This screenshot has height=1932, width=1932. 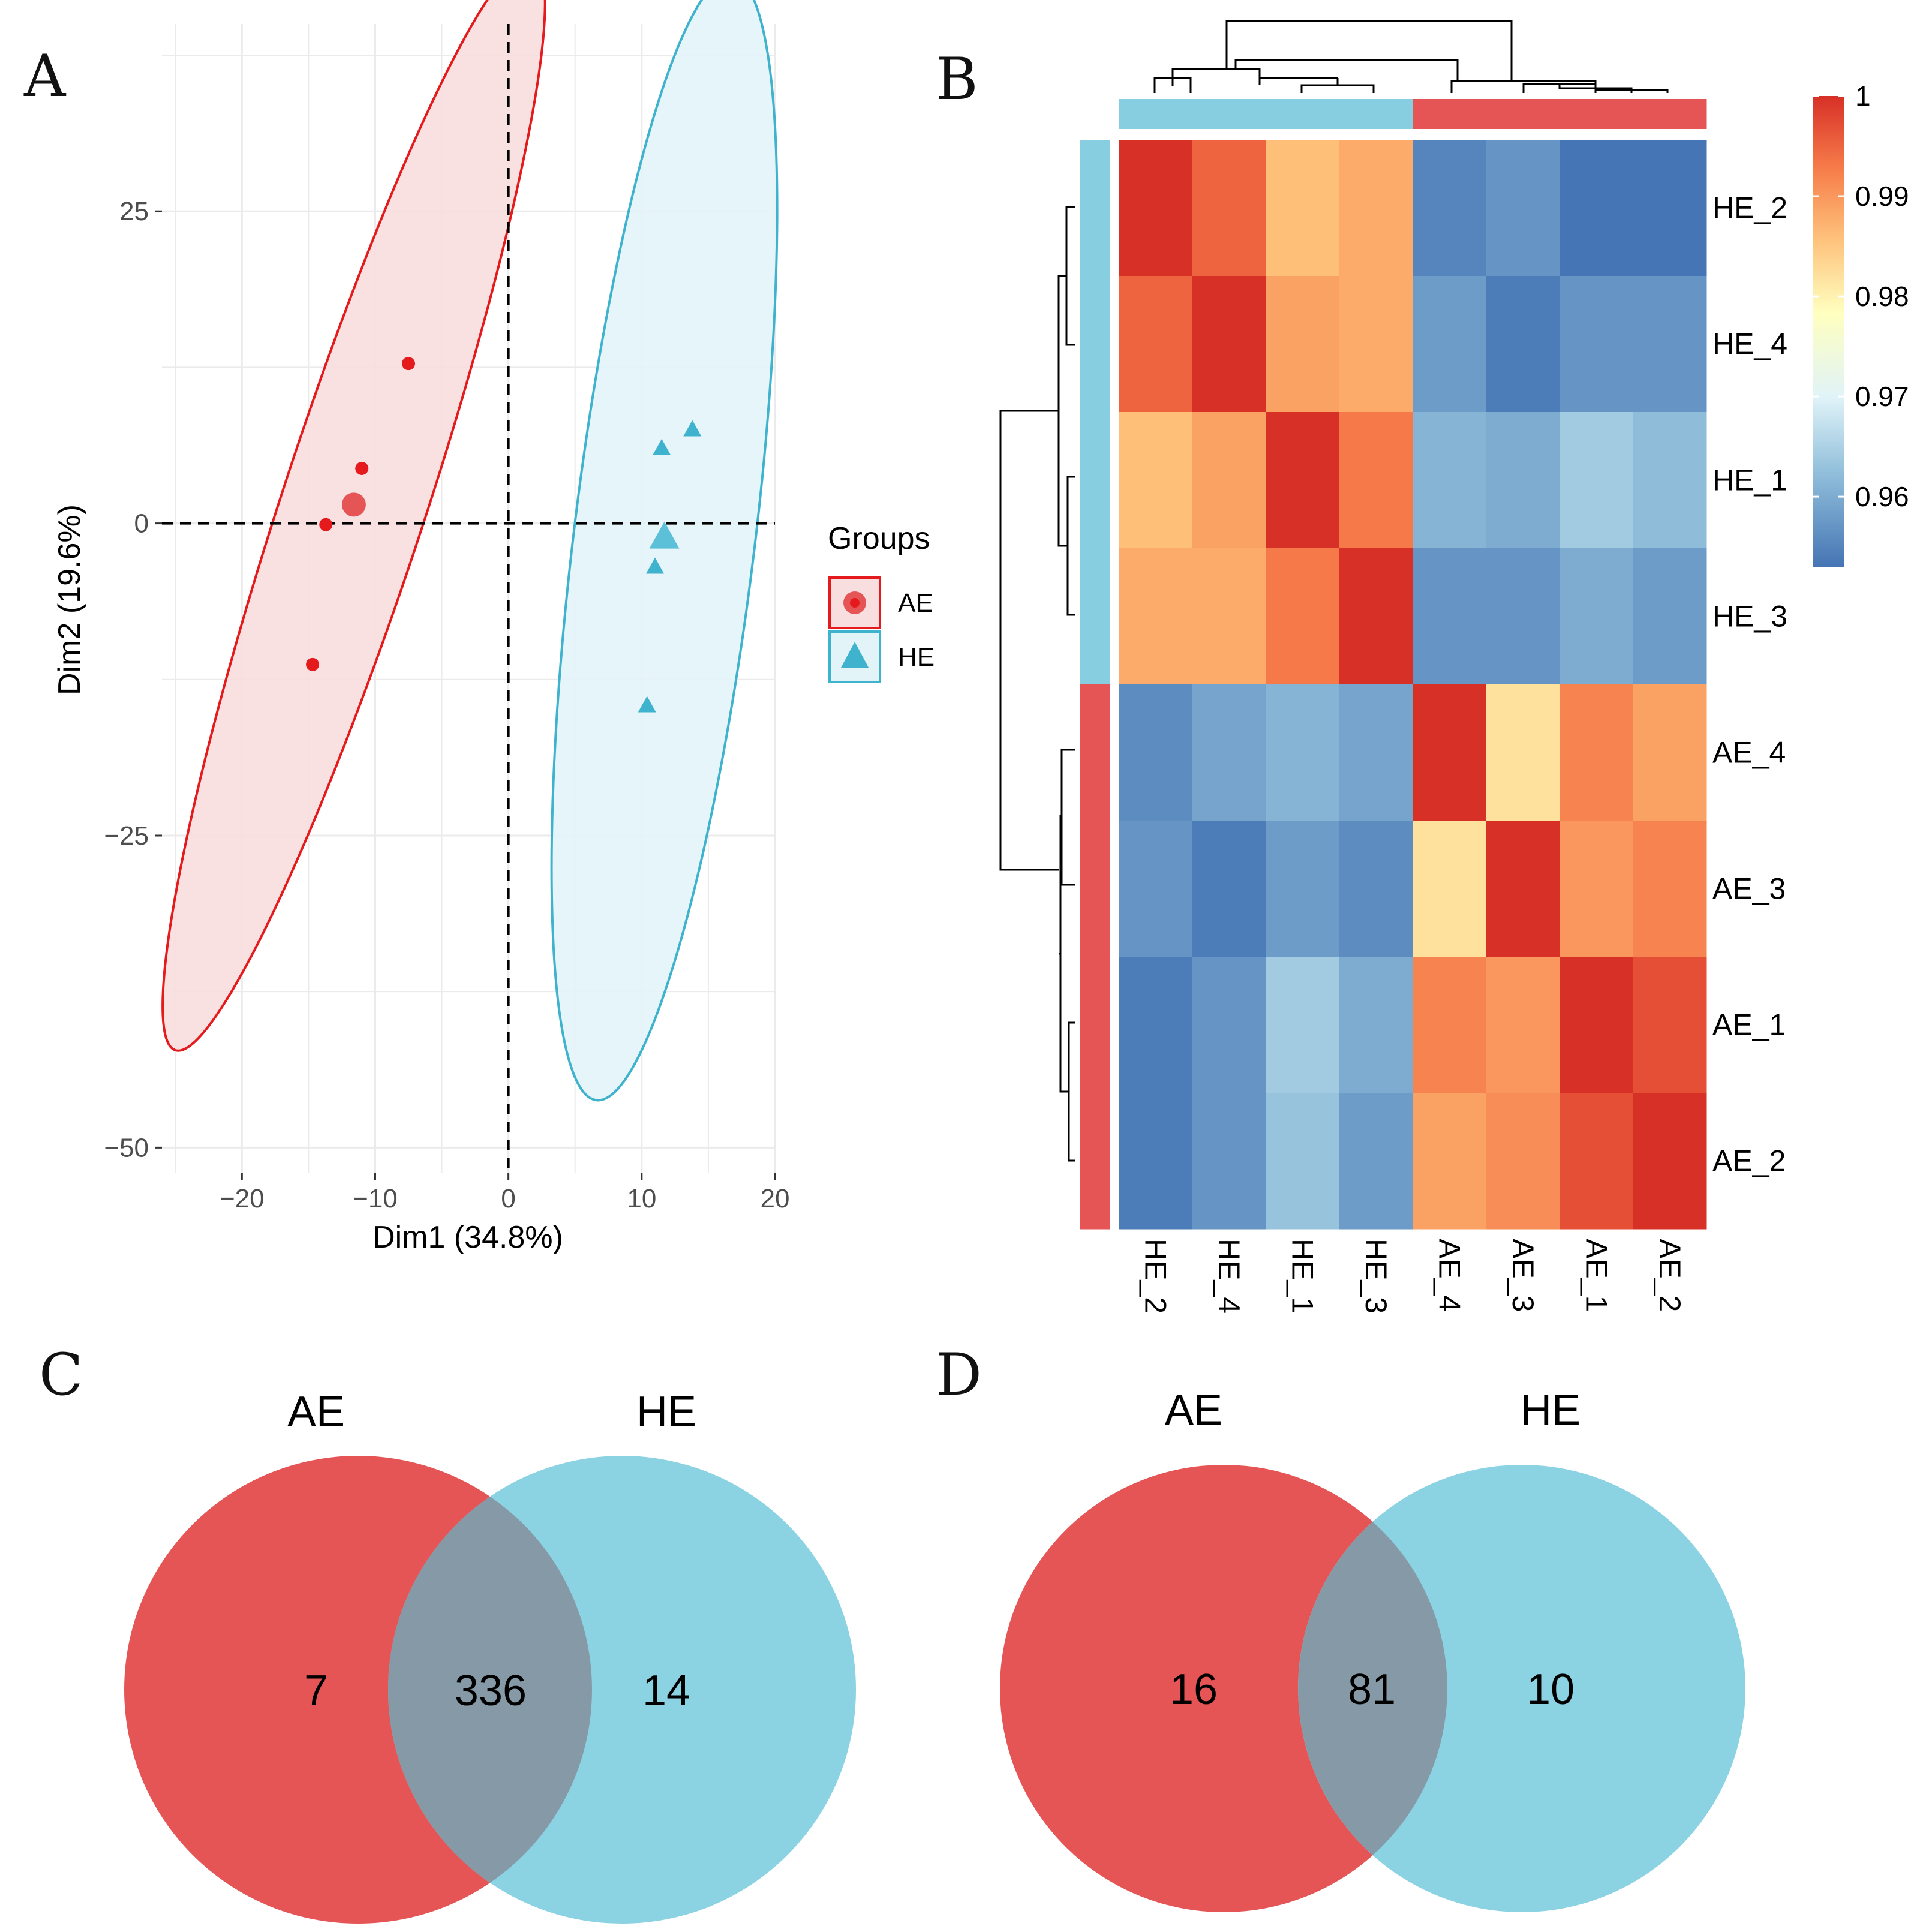 What do you see at coordinates (69, 599) in the screenshot?
I see `pca-y-axis-title: Dim2 (19.6%)` at bounding box center [69, 599].